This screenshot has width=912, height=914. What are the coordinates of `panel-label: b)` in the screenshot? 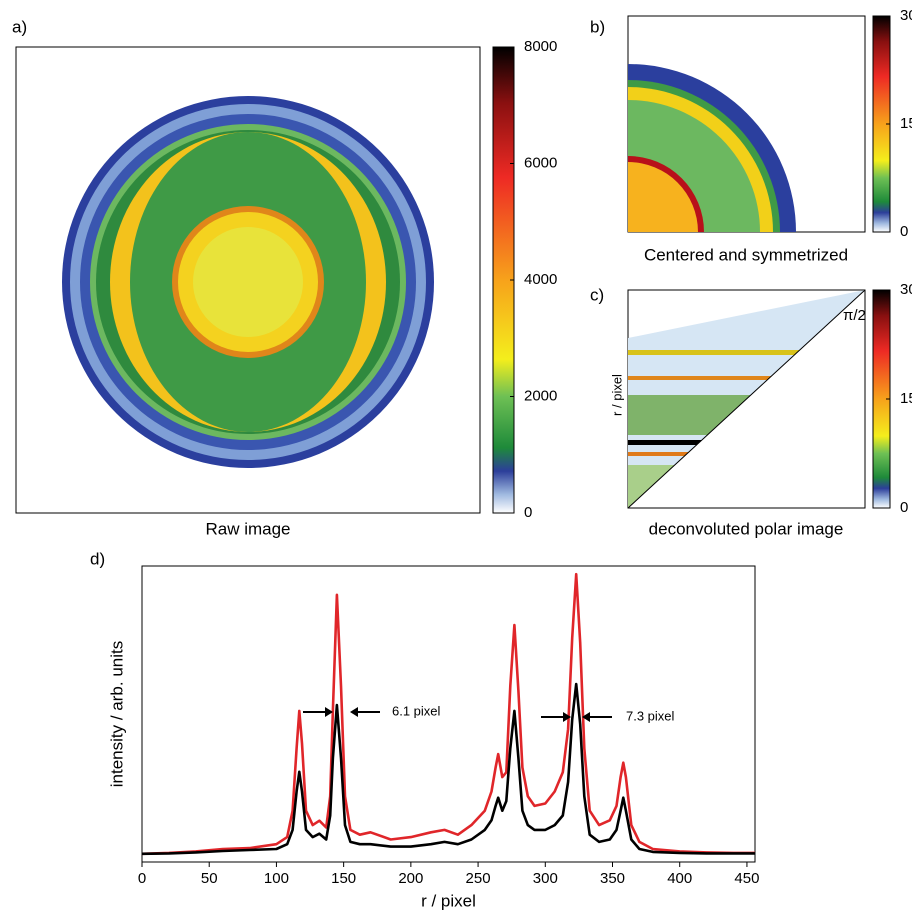 It's located at (597, 26).